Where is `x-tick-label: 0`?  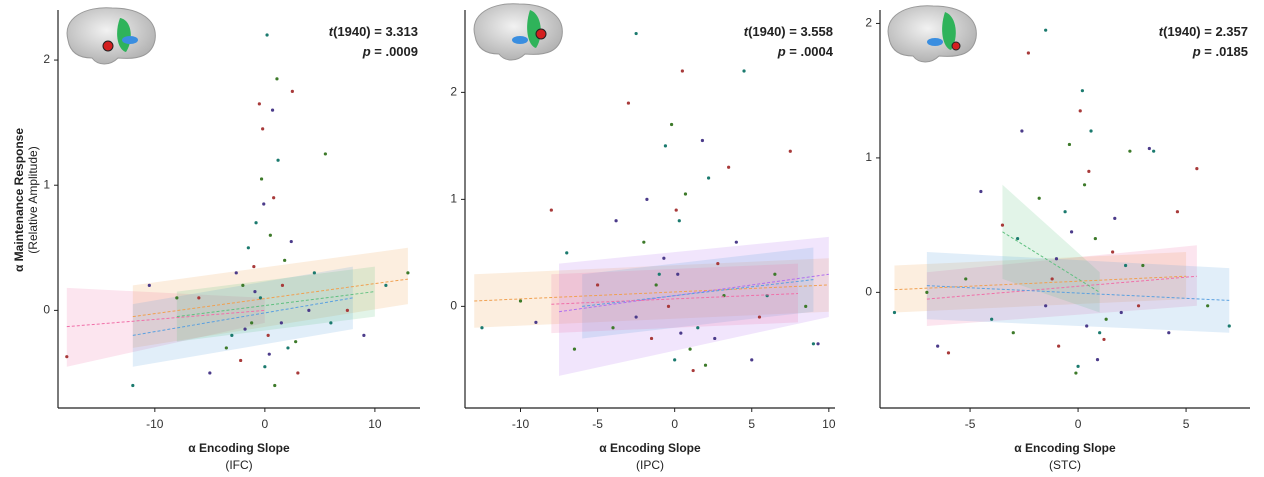 x-tick-label: 0 is located at coordinates (265, 424).